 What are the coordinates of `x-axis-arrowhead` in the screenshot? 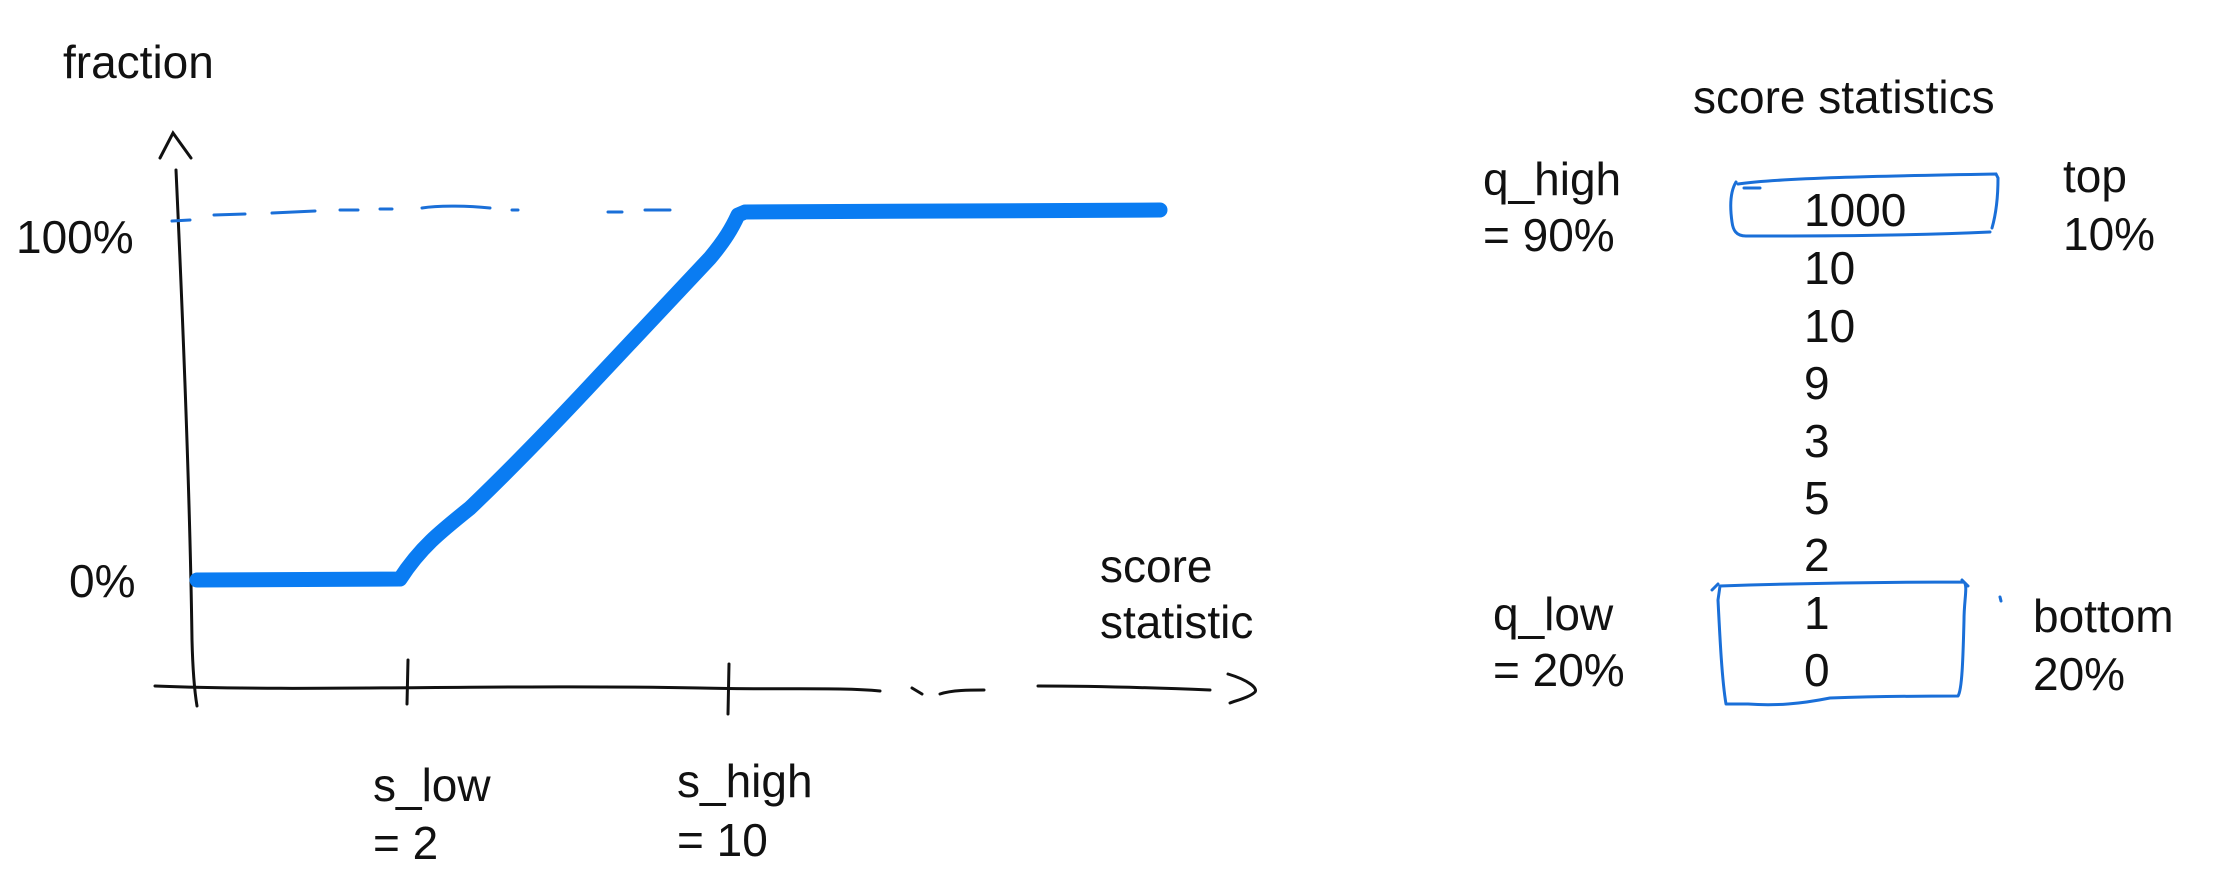 It's located at (1241, 688).